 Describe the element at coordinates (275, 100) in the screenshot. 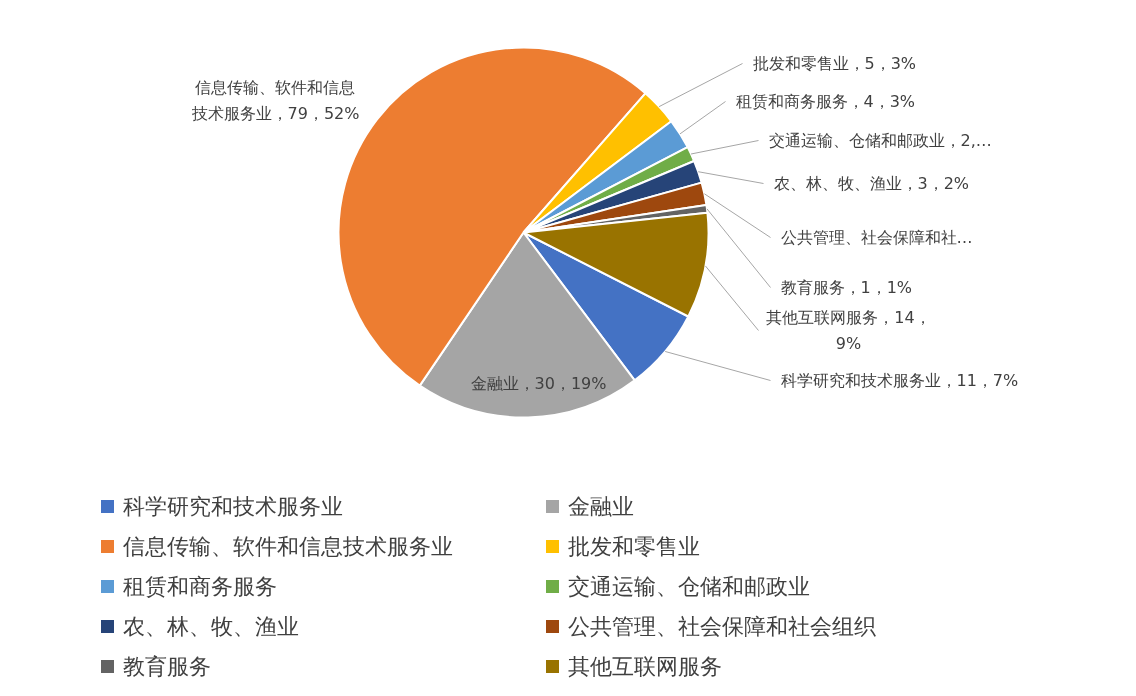

I see `data-label: 信息传输、软件和信息技术服务业，79，52%` at that location.